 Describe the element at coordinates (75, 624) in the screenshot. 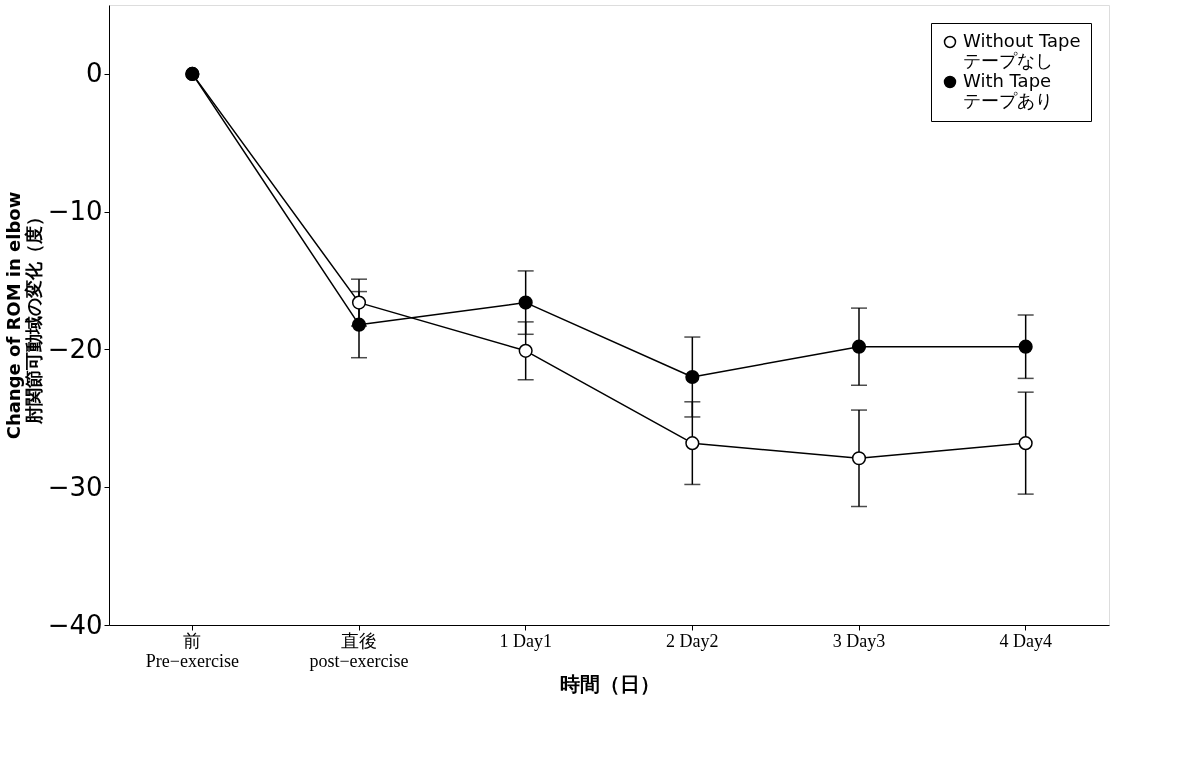

I see `y-tick-label: −40` at that location.